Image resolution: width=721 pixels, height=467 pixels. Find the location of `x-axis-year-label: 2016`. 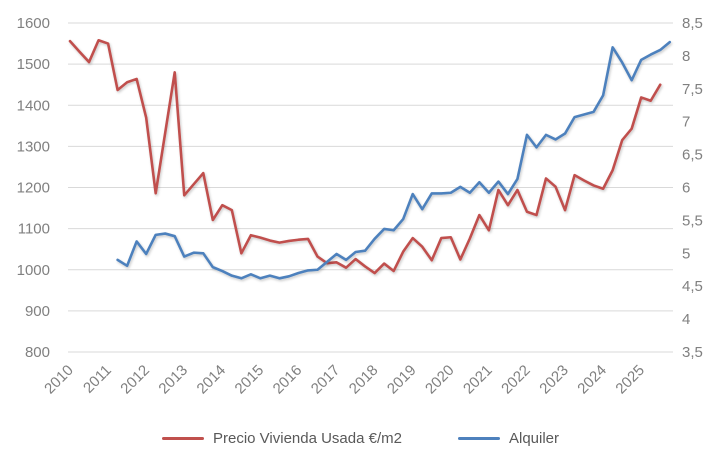

x-axis-year-label: 2016 is located at coordinates (288, 380).